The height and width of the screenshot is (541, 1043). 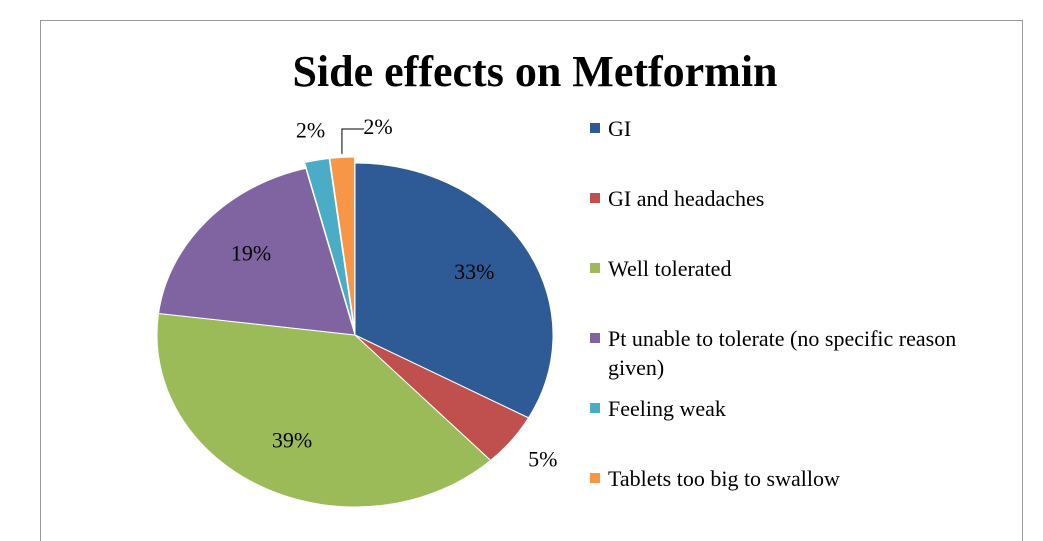 What do you see at coordinates (774, 198) in the screenshot?
I see `legend-item: GI and headaches` at bounding box center [774, 198].